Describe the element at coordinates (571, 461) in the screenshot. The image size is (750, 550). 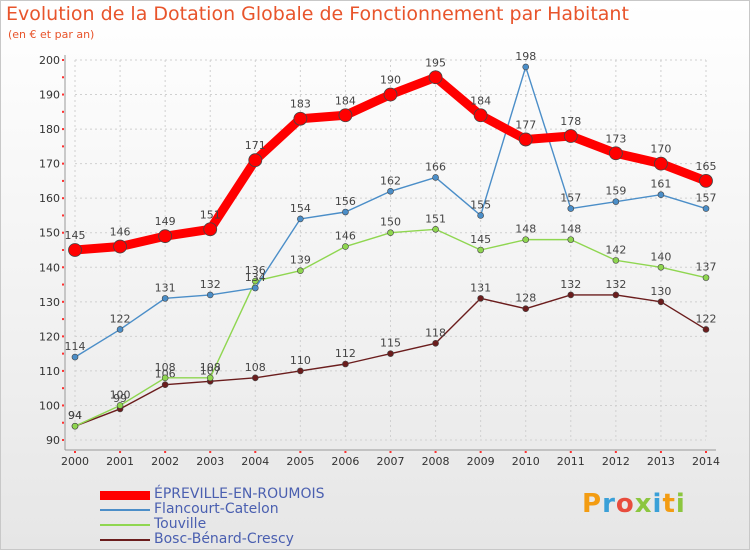
I see `x-tick-label: 2011` at that location.